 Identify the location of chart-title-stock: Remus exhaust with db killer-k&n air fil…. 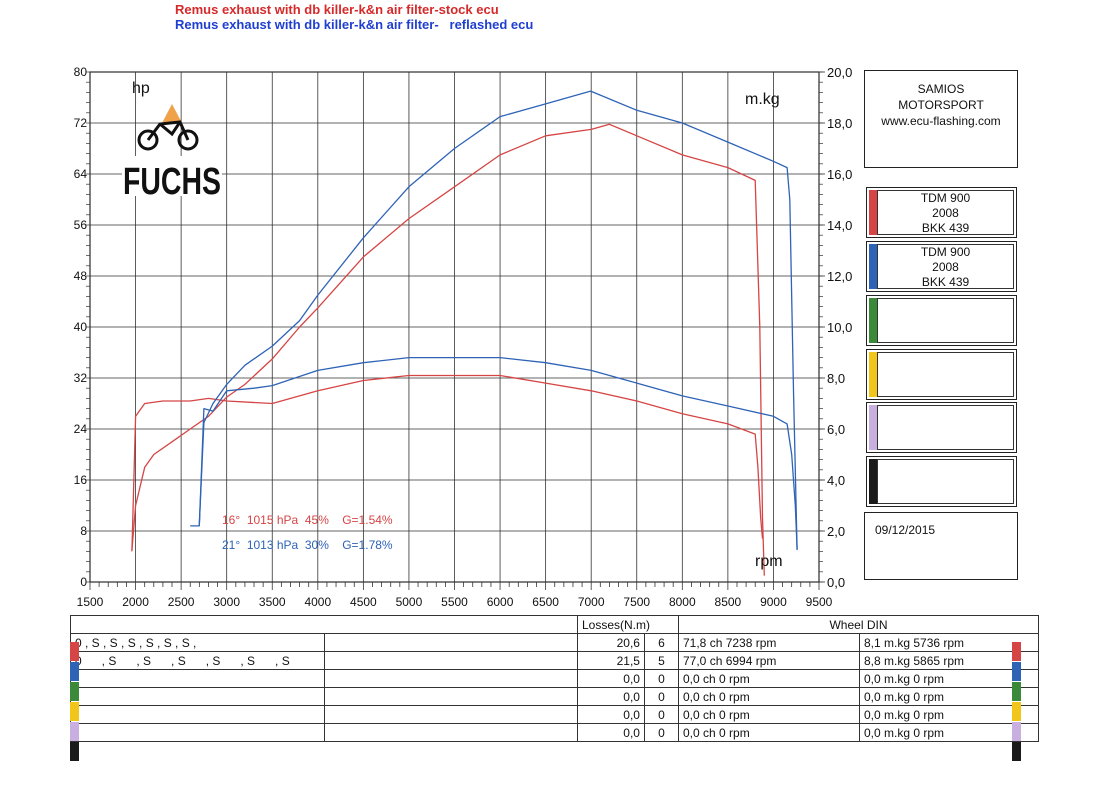
(337, 9).